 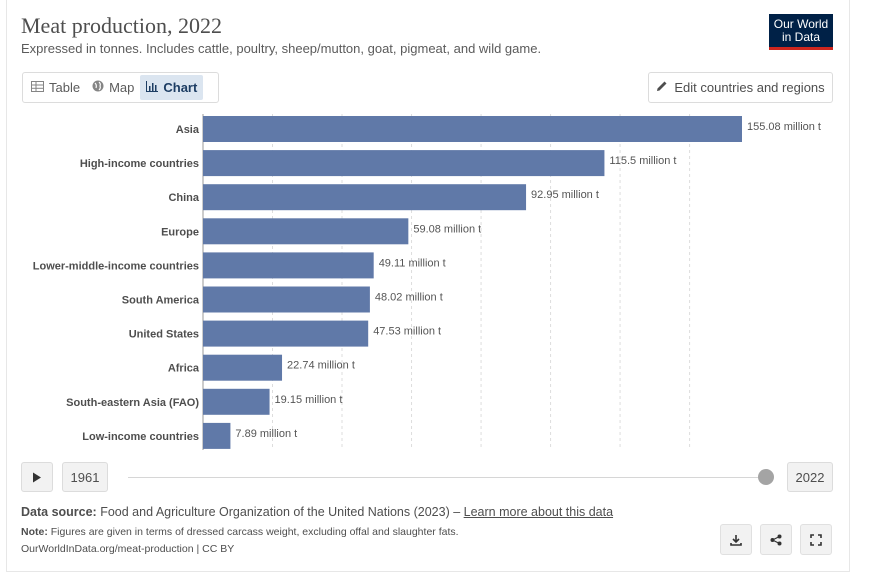 I want to click on tab-chart: Chart, so click(x=172, y=87).